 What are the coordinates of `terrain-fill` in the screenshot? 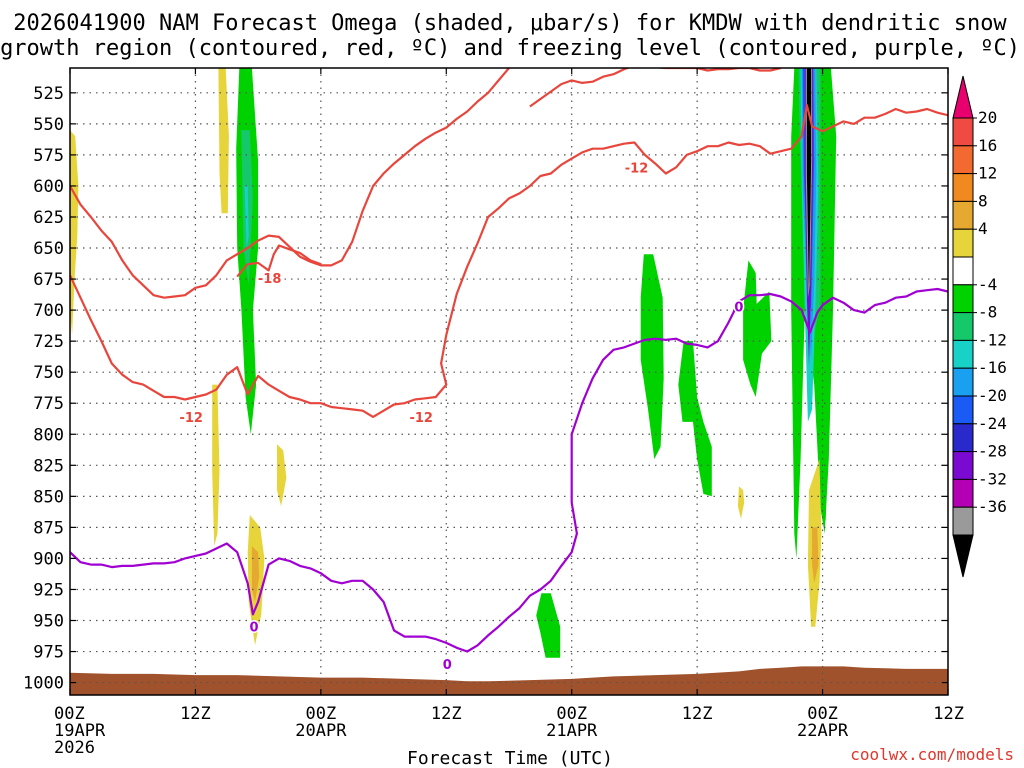 It's located at (509, 680).